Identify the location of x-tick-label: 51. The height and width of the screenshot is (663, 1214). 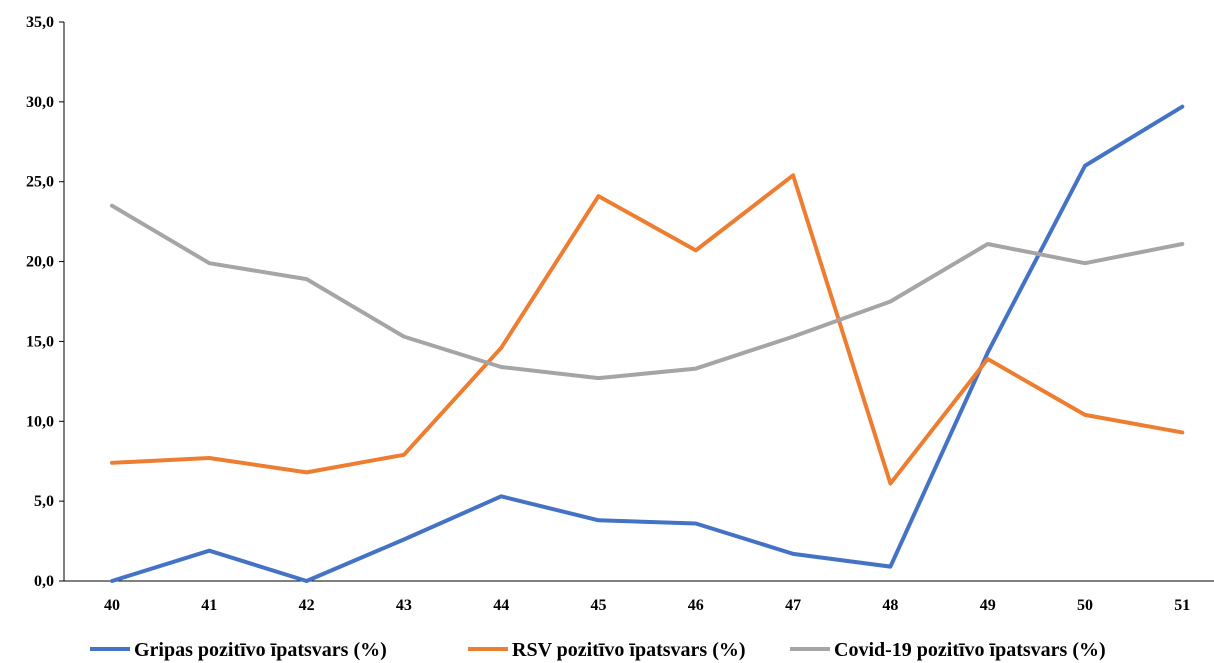
(1182, 605).